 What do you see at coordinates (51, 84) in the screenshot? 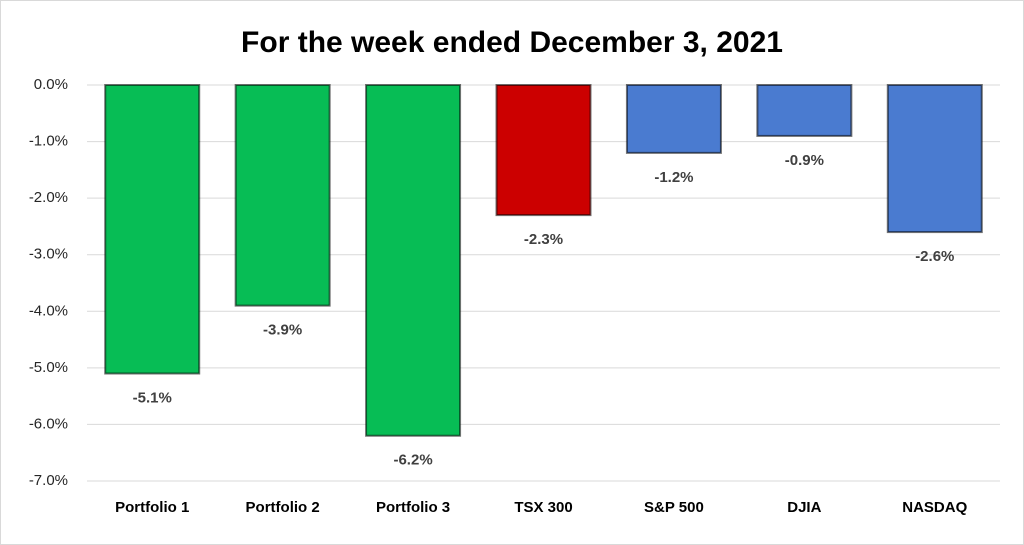
I see `y-tick-label: 0.0%` at bounding box center [51, 84].